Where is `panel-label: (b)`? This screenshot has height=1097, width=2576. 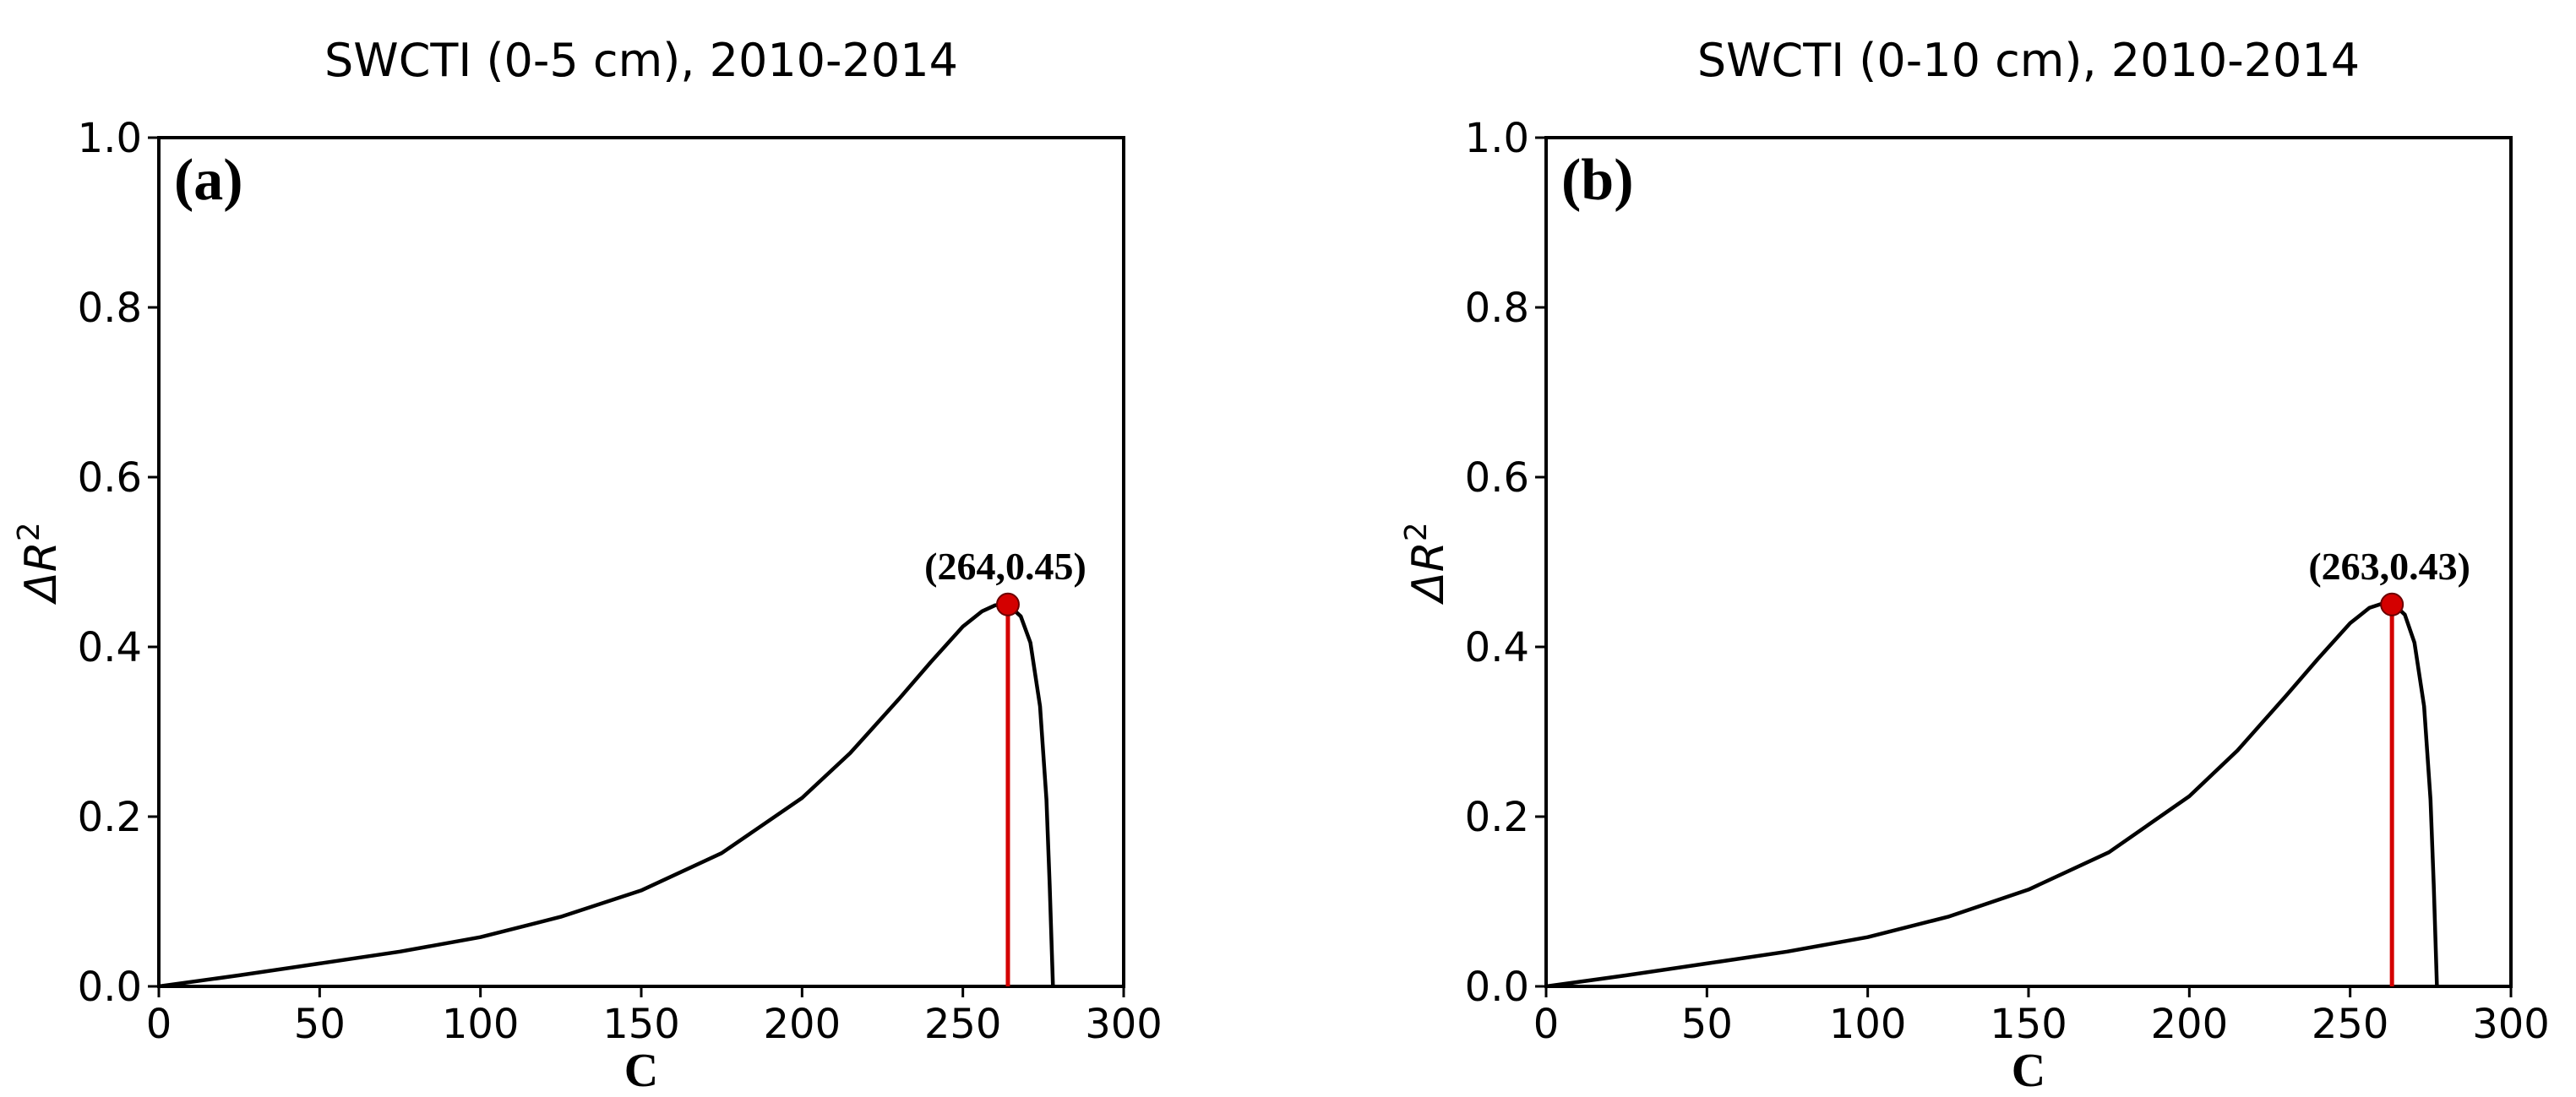 panel-label: (b) is located at coordinates (1597, 180).